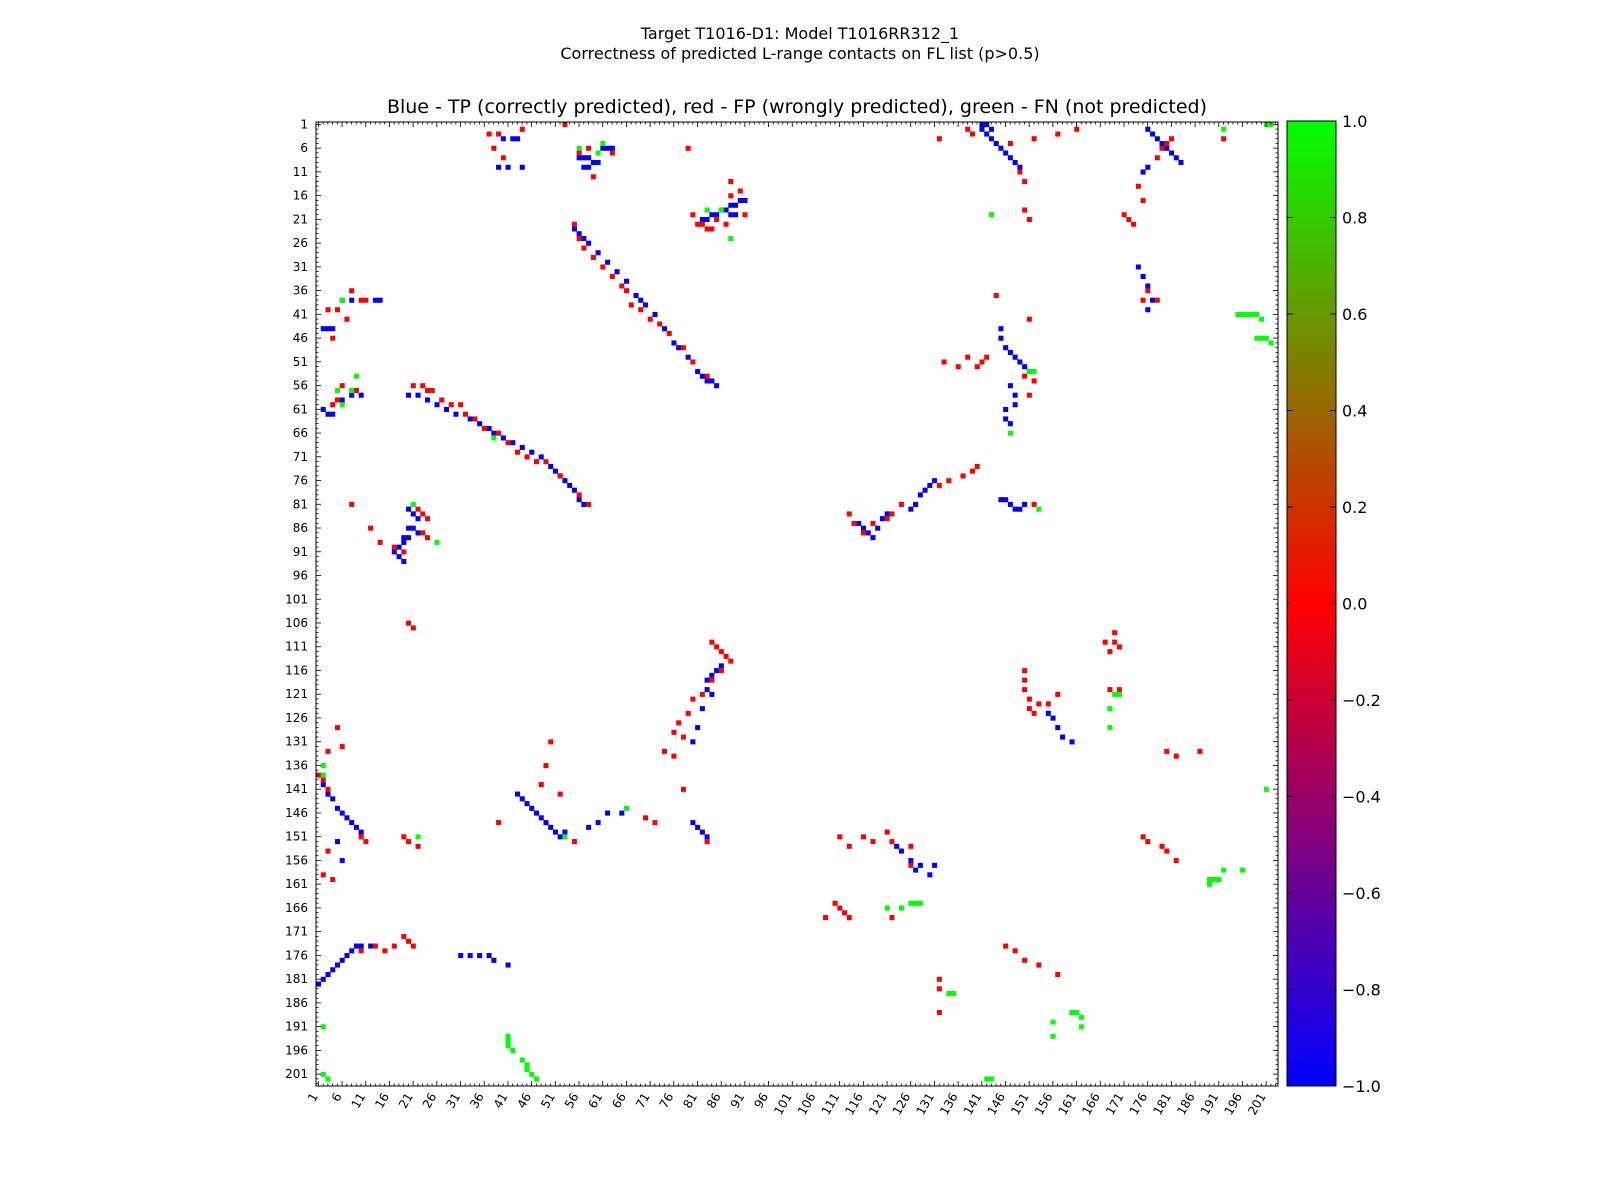  Describe the element at coordinates (1354, 411) in the screenshot. I see `colorbar-tick-label: 0.4` at that location.